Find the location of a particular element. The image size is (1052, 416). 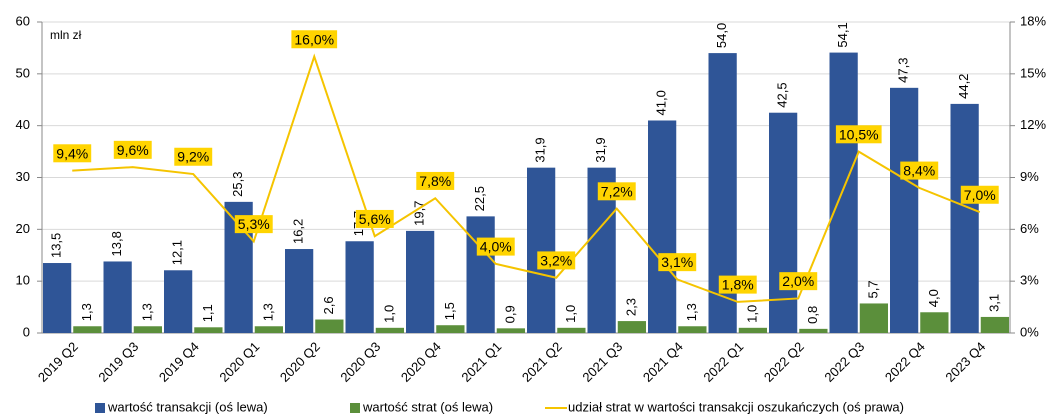

y-tick-label: 60 is located at coordinates (23, 20).